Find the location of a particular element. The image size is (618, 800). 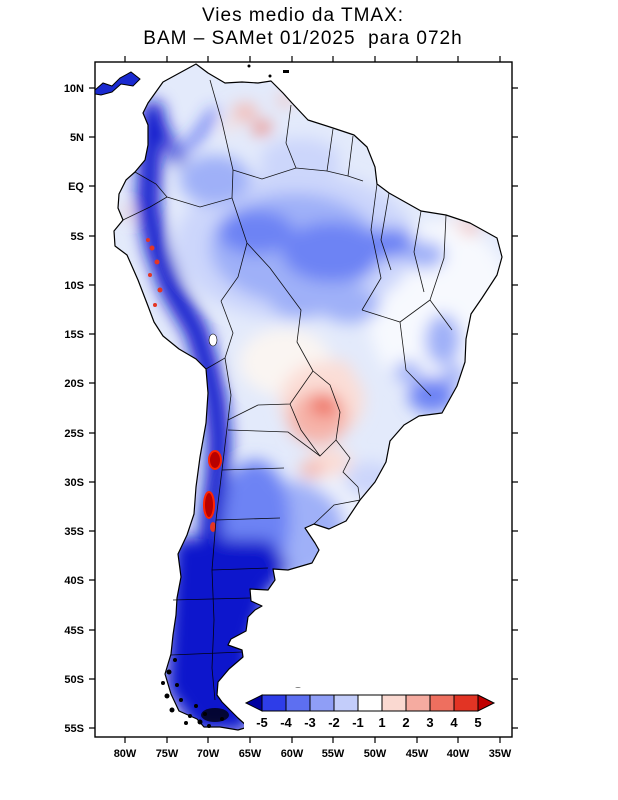

lon-tick-label: 55W is located at coordinates (333, 754).